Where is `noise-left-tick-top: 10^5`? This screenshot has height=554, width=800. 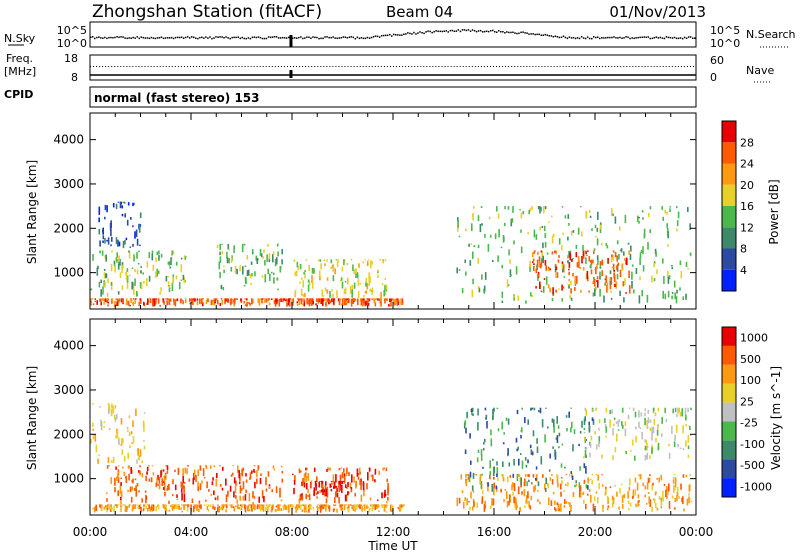
noise-left-tick-top: 10^5 is located at coordinates (72, 30).